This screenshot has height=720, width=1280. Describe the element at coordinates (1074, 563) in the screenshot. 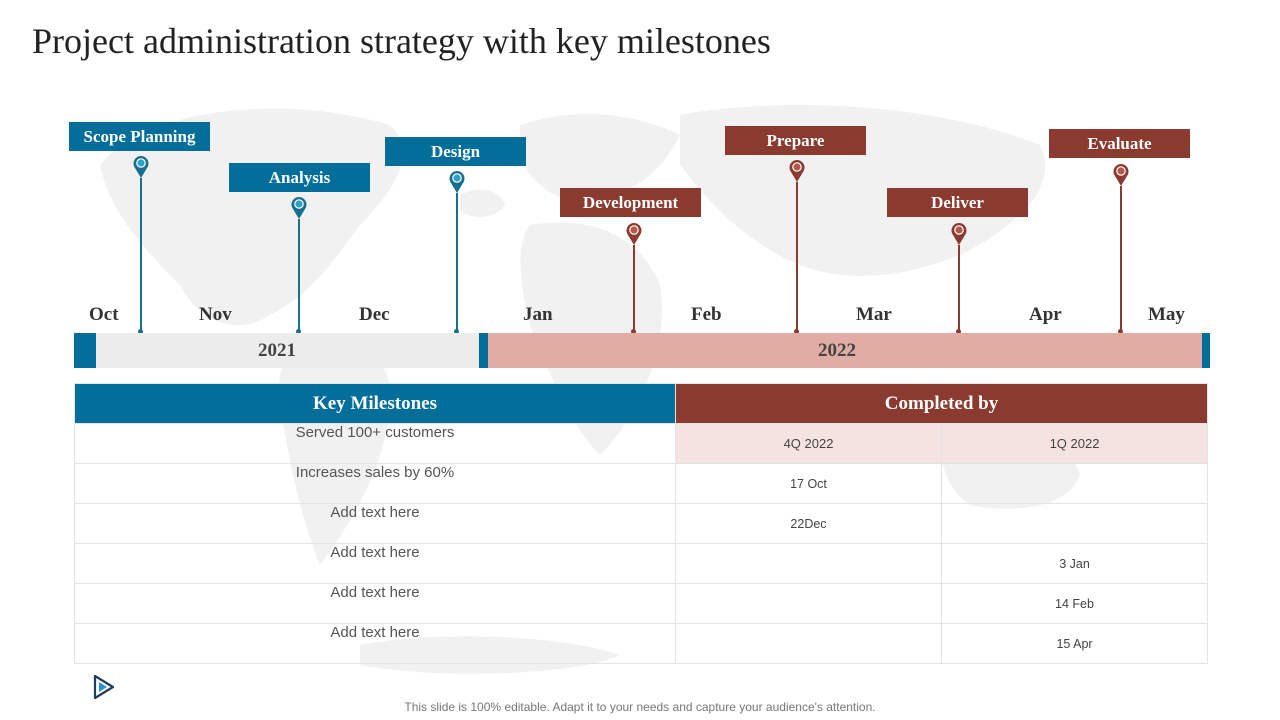

I see `date-cell-1q: 3 Jan` at that location.